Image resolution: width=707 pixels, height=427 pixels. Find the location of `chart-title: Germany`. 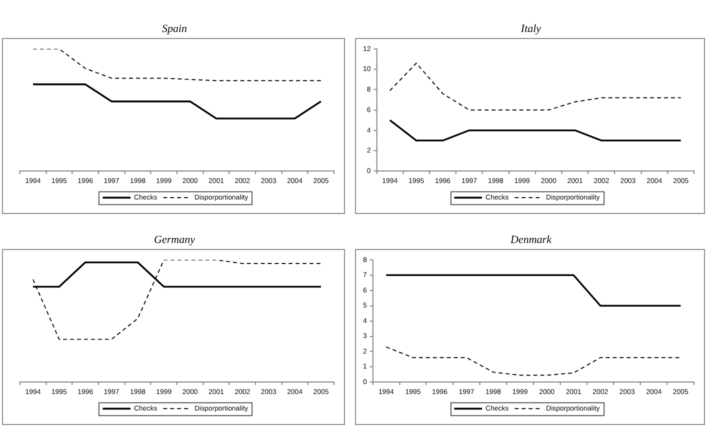

chart-title: Germany is located at coordinates (174, 240).